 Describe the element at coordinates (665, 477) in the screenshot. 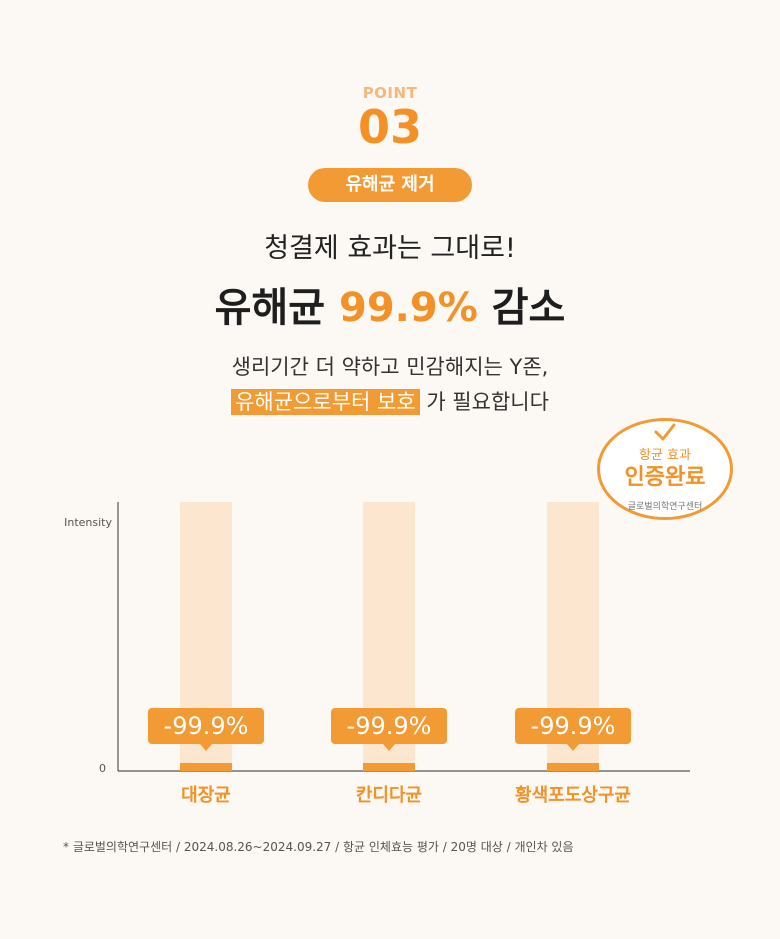

I see `badge-line-2: 인증완료` at that location.